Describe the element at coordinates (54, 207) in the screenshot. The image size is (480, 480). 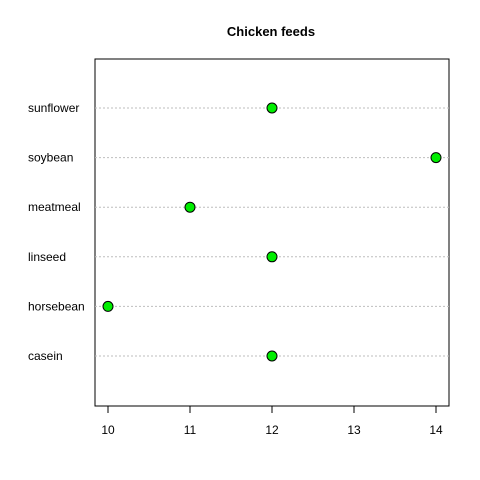
I see `category-label: meatmeal` at that location.